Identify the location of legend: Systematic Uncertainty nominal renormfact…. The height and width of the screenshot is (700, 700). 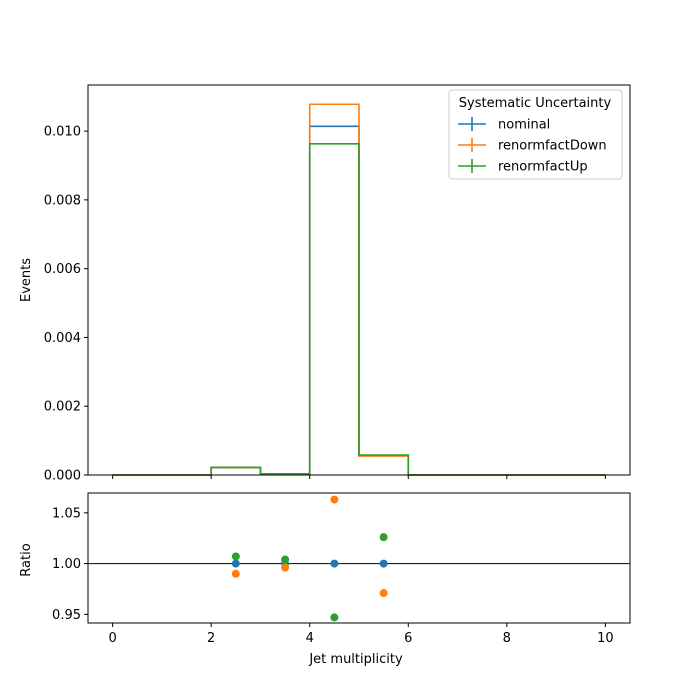
(535, 134).